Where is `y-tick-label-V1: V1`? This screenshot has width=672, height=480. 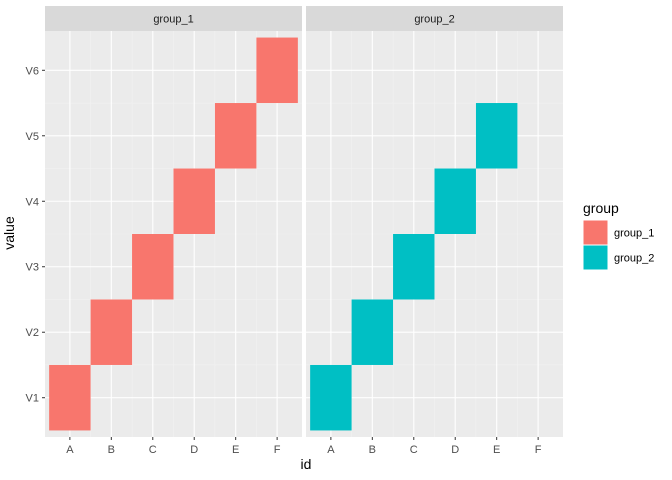
y-tick-label-V1: V1 is located at coordinates (32, 399).